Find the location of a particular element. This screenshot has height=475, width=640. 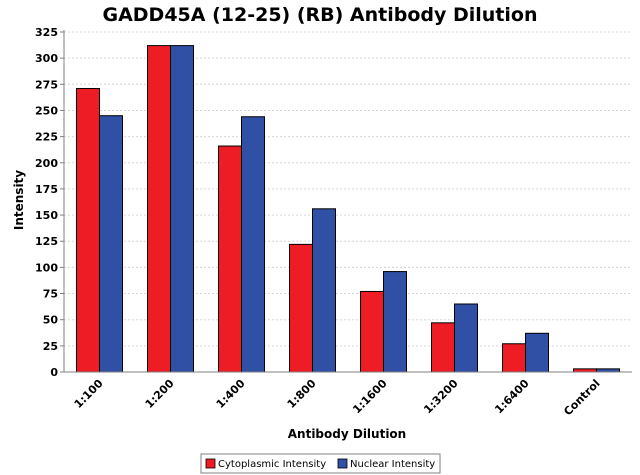

y-tick-label: 325 is located at coordinates (46, 32).